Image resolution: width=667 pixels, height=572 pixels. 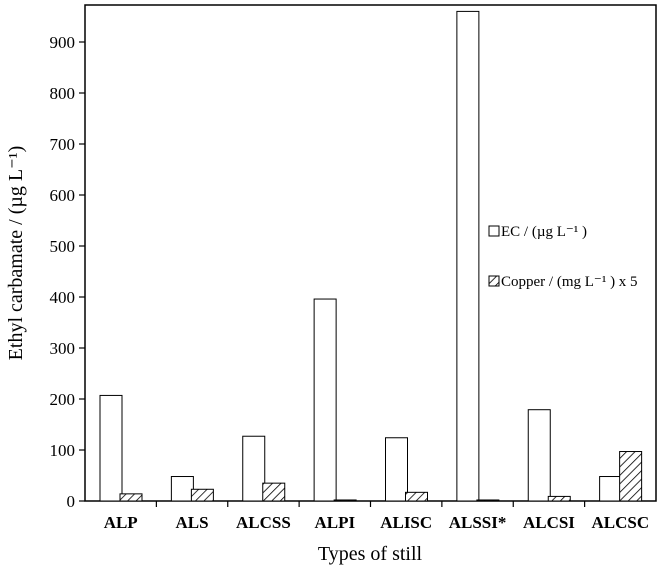 I want to click on y-axis-title: Ethyl carbamate / (µg L⁻¹), so click(x=16, y=253).